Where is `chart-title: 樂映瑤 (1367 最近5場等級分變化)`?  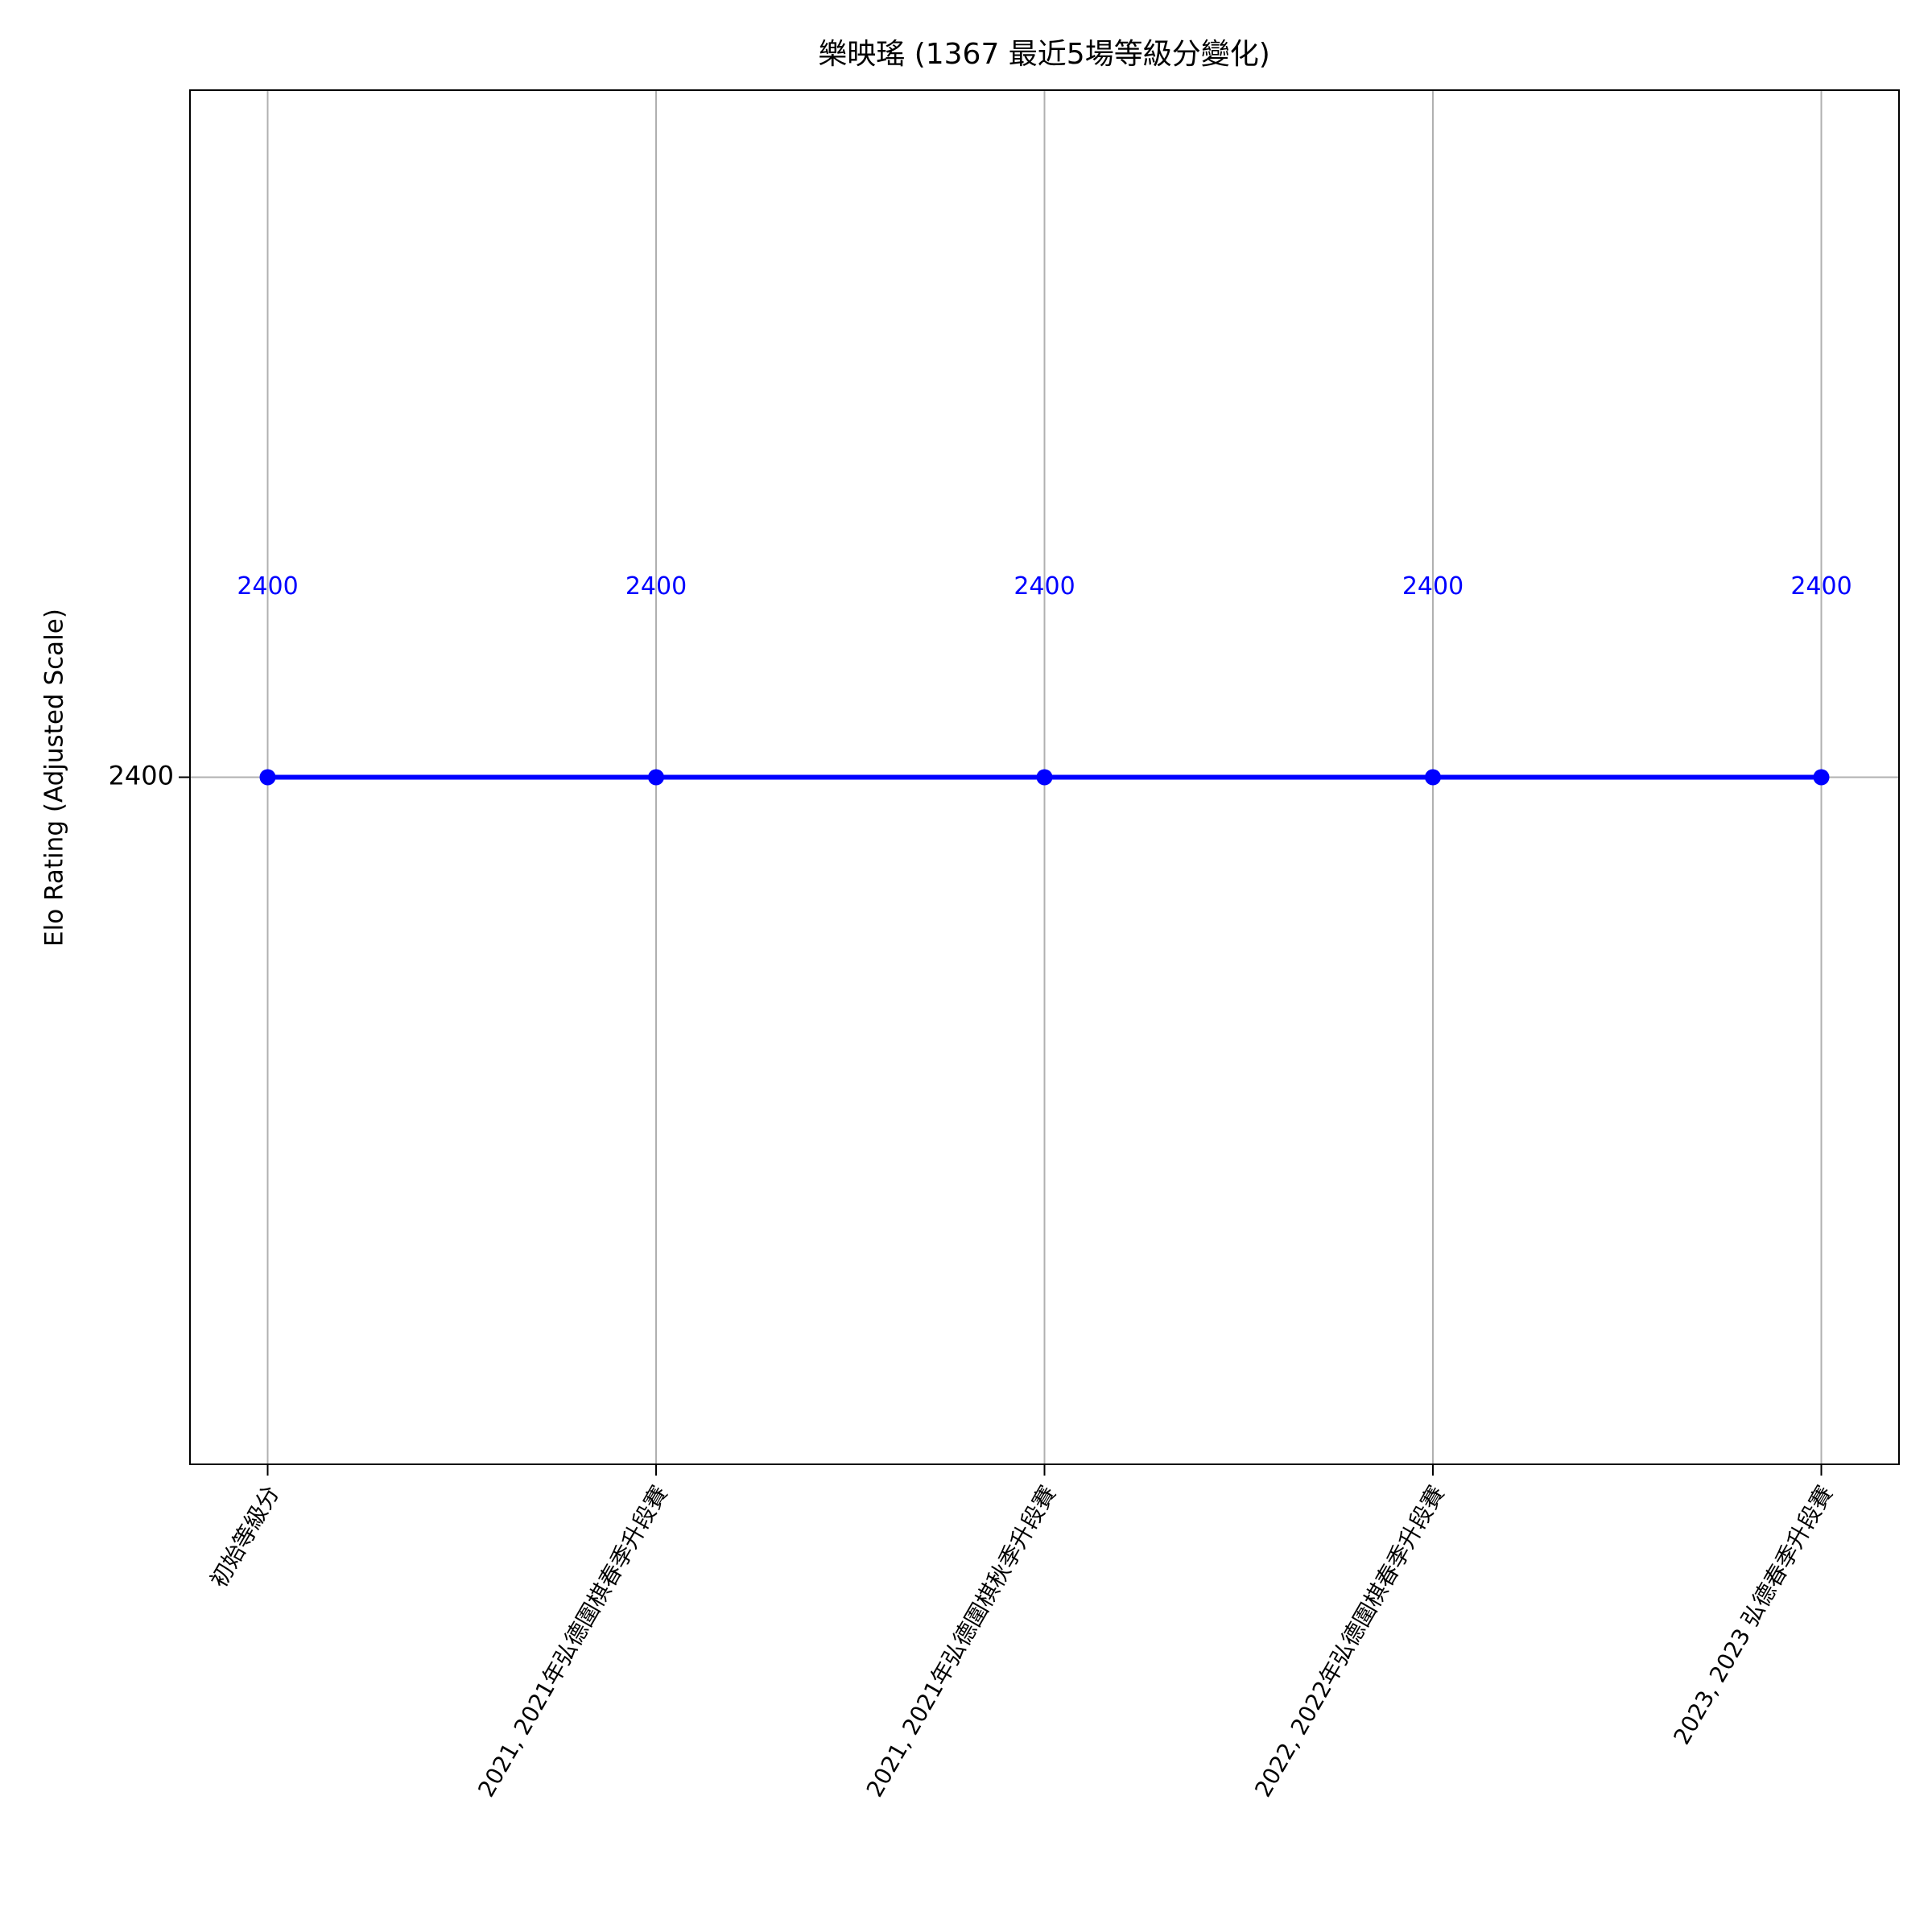 chart-title: 樂映瑤 (1367 最近5場等級分變化) is located at coordinates (1044, 54).